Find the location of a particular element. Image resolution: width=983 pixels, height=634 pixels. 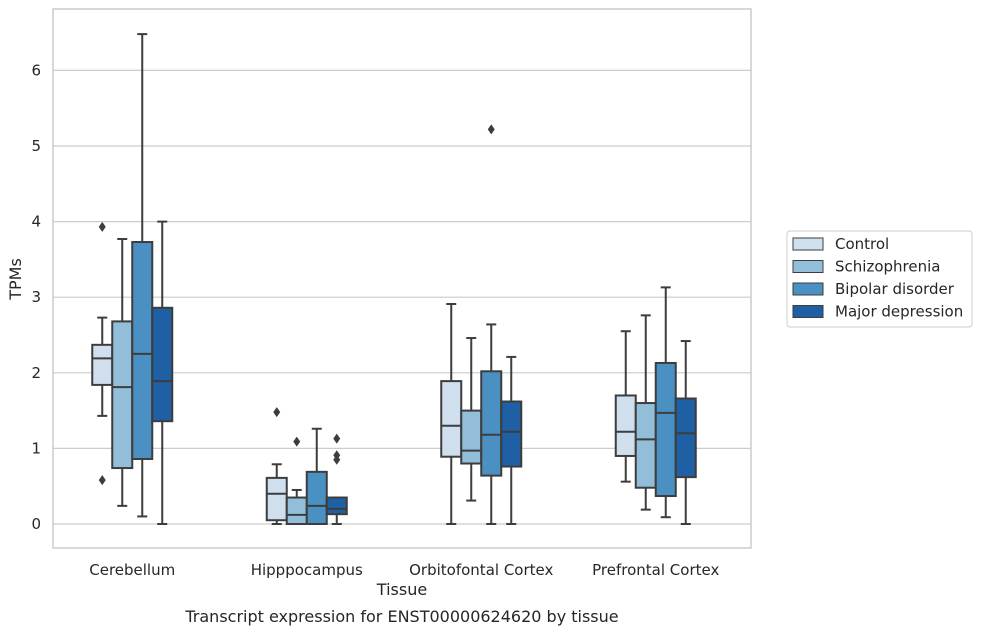

x-tick-label: Cerebellum is located at coordinates (132, 570).